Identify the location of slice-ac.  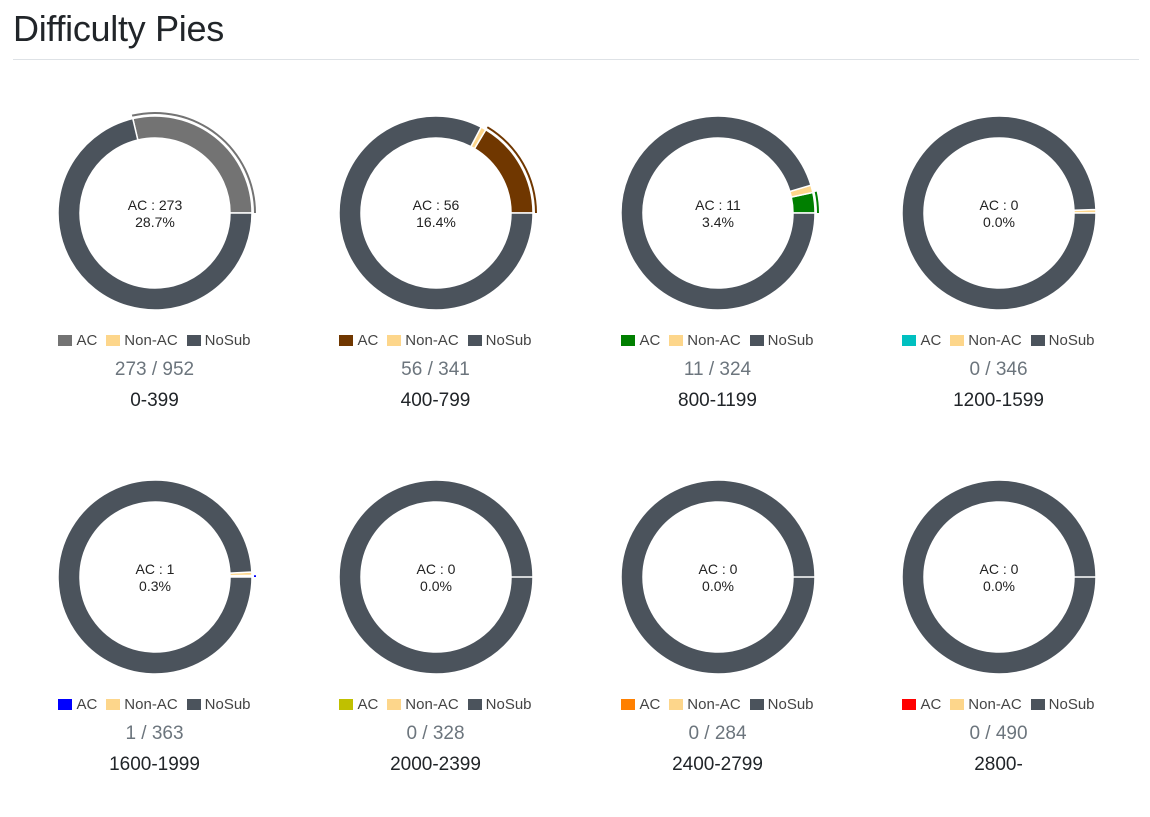
(503, 171).